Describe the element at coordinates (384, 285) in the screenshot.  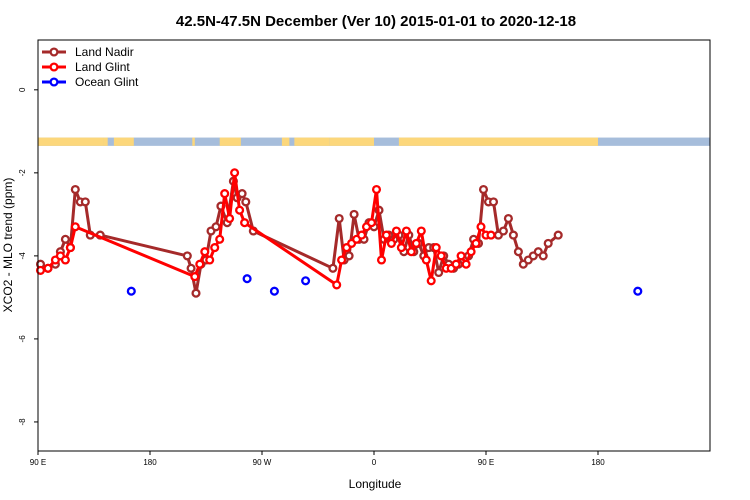
I see `series-ocean-glint` at that location.